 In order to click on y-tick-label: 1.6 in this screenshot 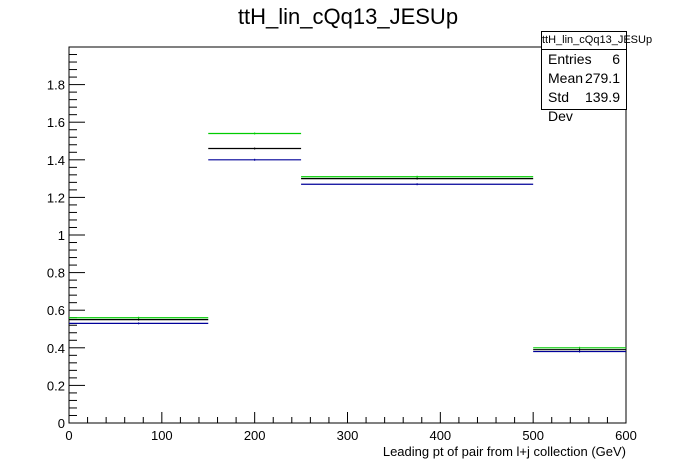, I will do `click(56, 122)`.